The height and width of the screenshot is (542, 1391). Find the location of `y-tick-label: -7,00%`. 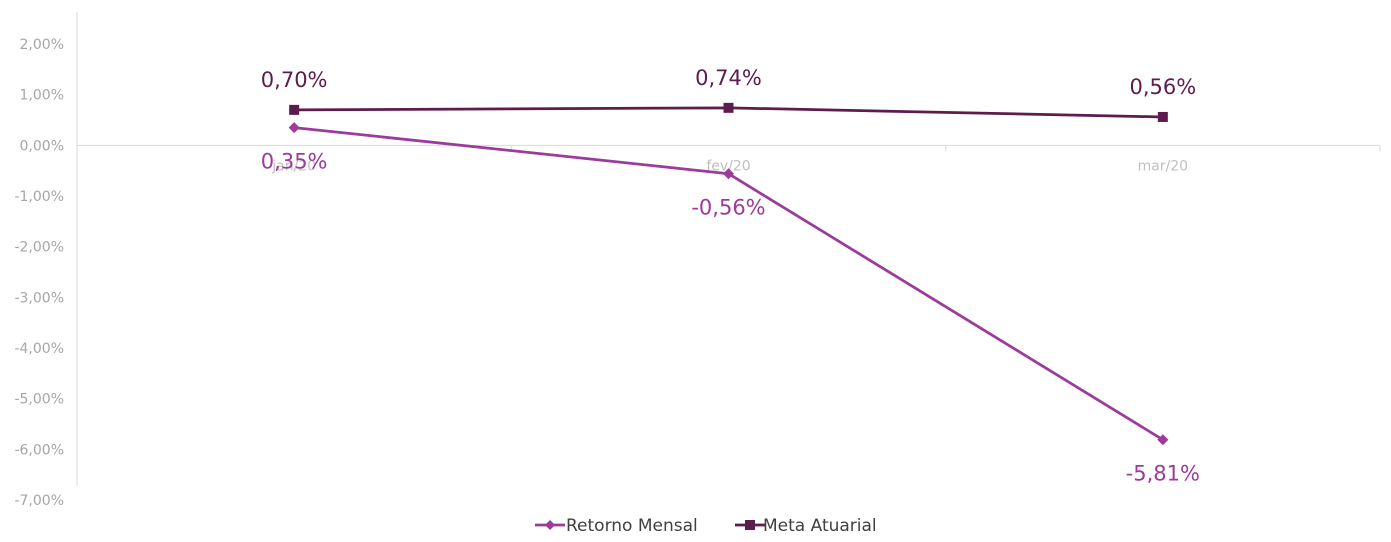

y-tick-label: -7,00% is located at coordinates (39, 501).